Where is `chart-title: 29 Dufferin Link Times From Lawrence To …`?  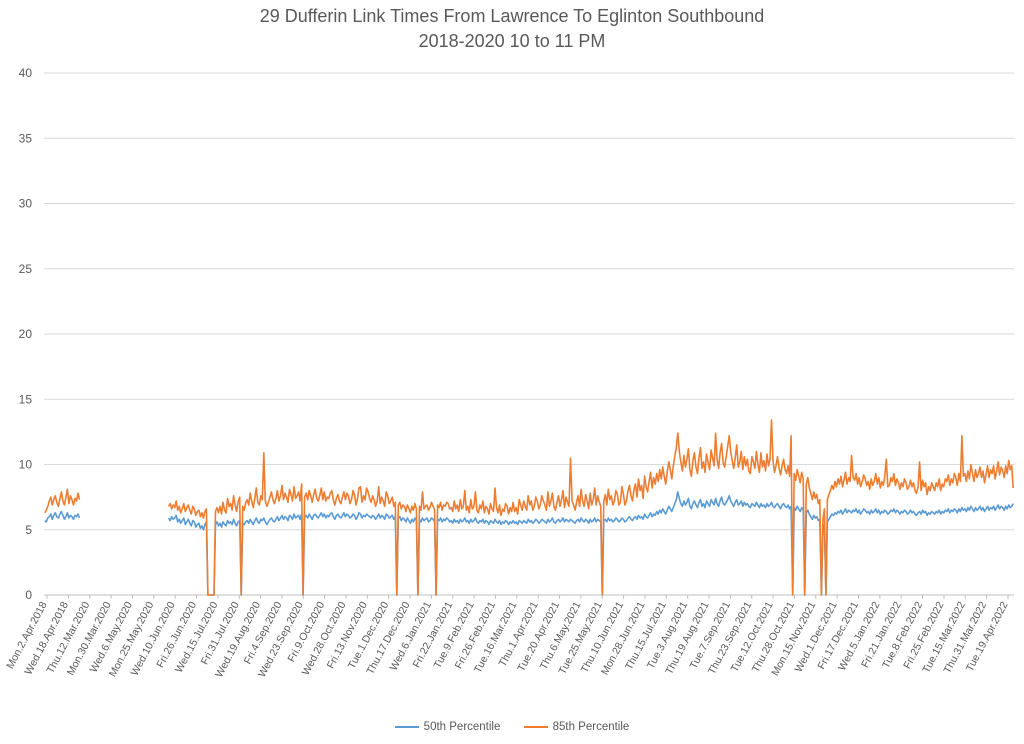 chart-title: 29 Dufferin Link Times From Lawrence To … is located at coordinates (512, 16).